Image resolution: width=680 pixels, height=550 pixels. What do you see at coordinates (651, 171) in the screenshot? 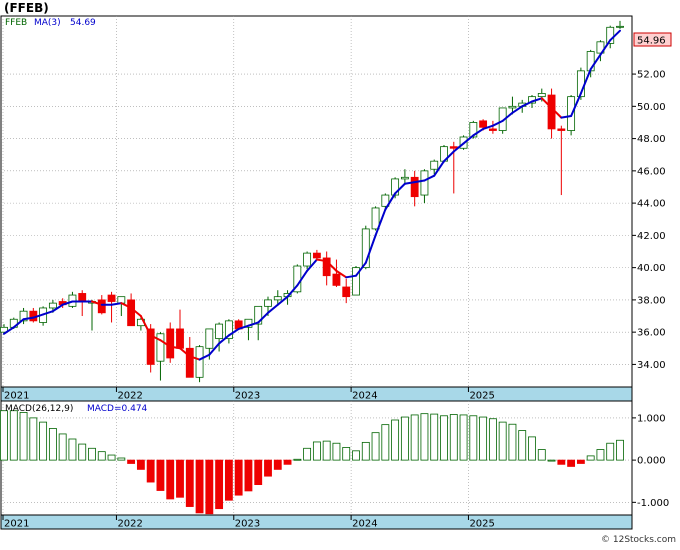
I see `price-y-tick-label: 46.00` at bounding box center [651, 171].